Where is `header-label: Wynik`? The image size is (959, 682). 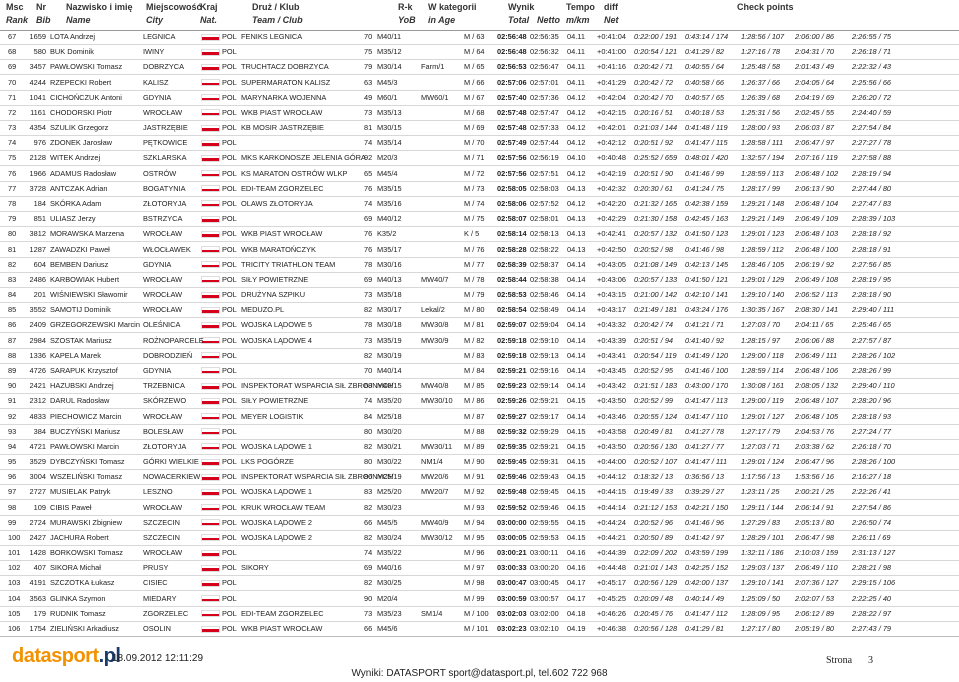
header-label: Wynik is located at coordinates (521, 7).